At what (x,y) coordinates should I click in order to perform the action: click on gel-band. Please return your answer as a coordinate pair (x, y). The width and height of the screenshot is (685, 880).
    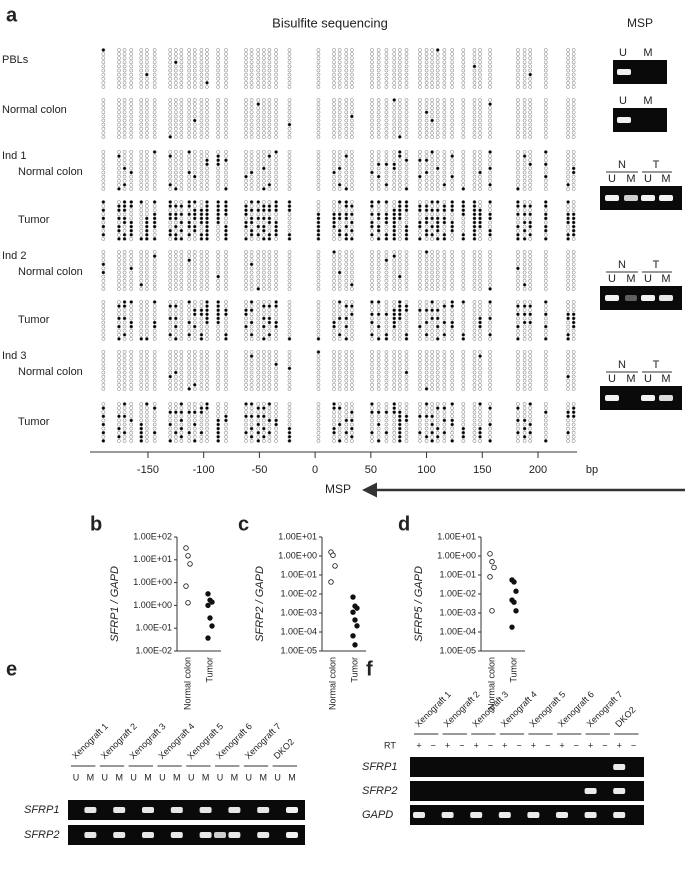
    Looking at the image, I should click on (619, 791).